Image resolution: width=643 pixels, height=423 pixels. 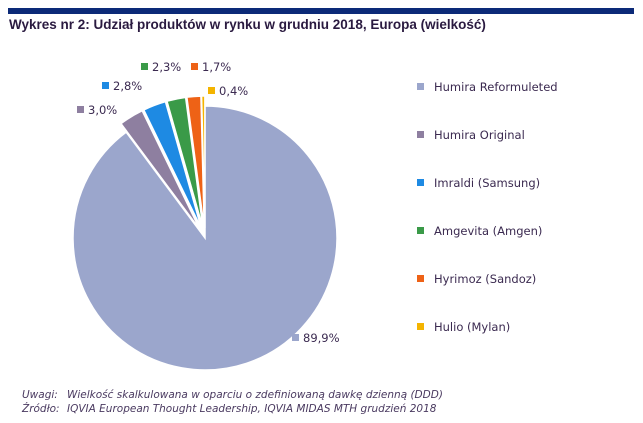 I want to click on data-label: 89,9%, so click(x=321, y=338).